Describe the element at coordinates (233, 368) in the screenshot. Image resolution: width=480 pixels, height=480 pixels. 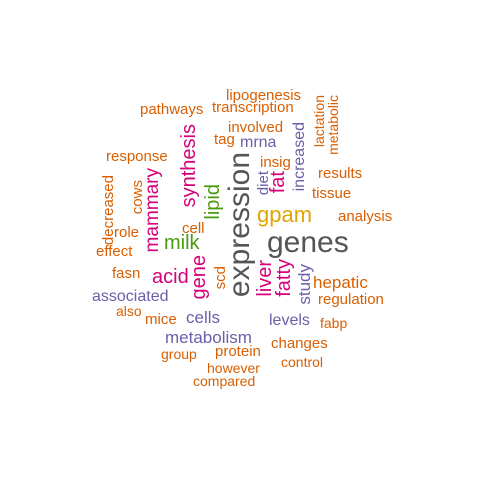
I see `word-however: however` at that location.